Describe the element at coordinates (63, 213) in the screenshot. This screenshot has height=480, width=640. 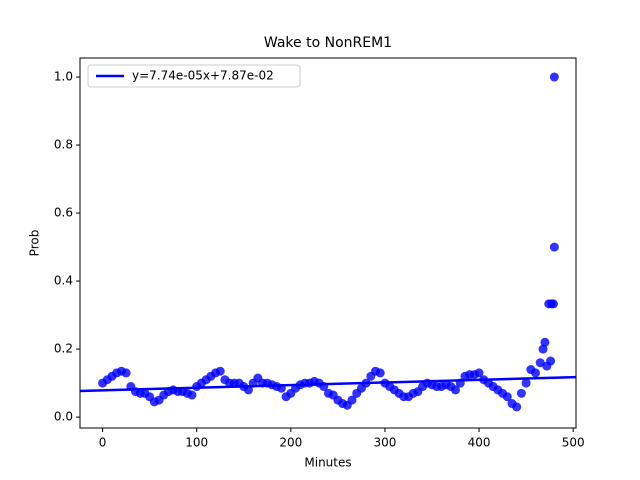
I see `y-tick-label: 0.6` at that location.